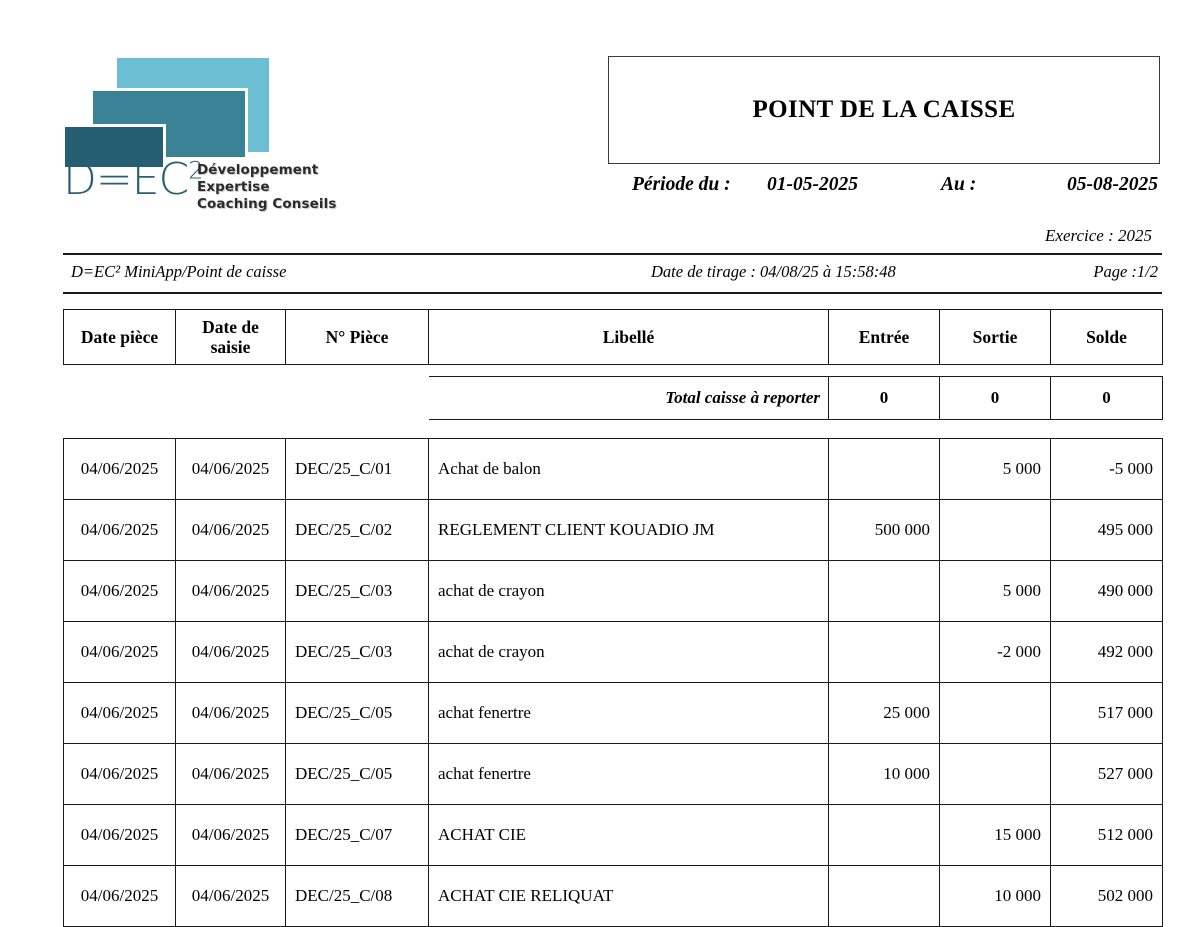  I want to click on period-label: Période du :, so click(681, 184).